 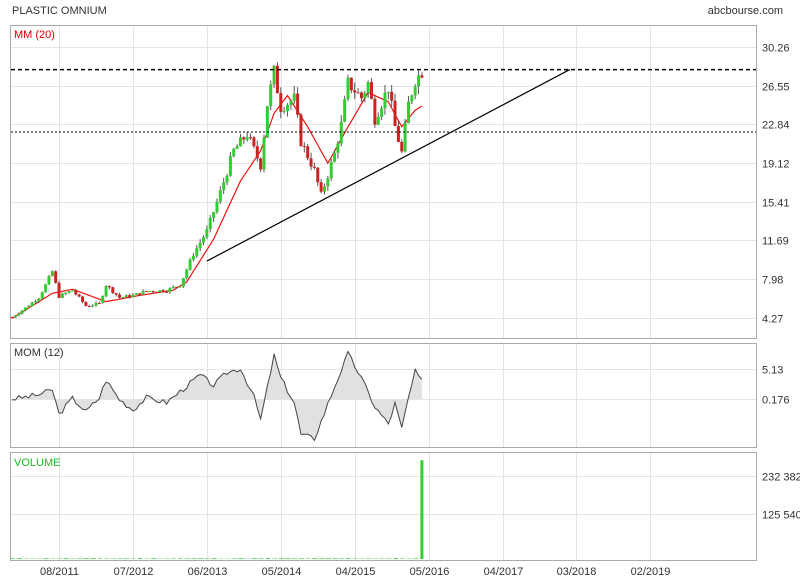 What do you see at coordinates (39, 353) in the screenshot?
I see `momentum-title: MOM (12)` at bounding box center [39, 353].